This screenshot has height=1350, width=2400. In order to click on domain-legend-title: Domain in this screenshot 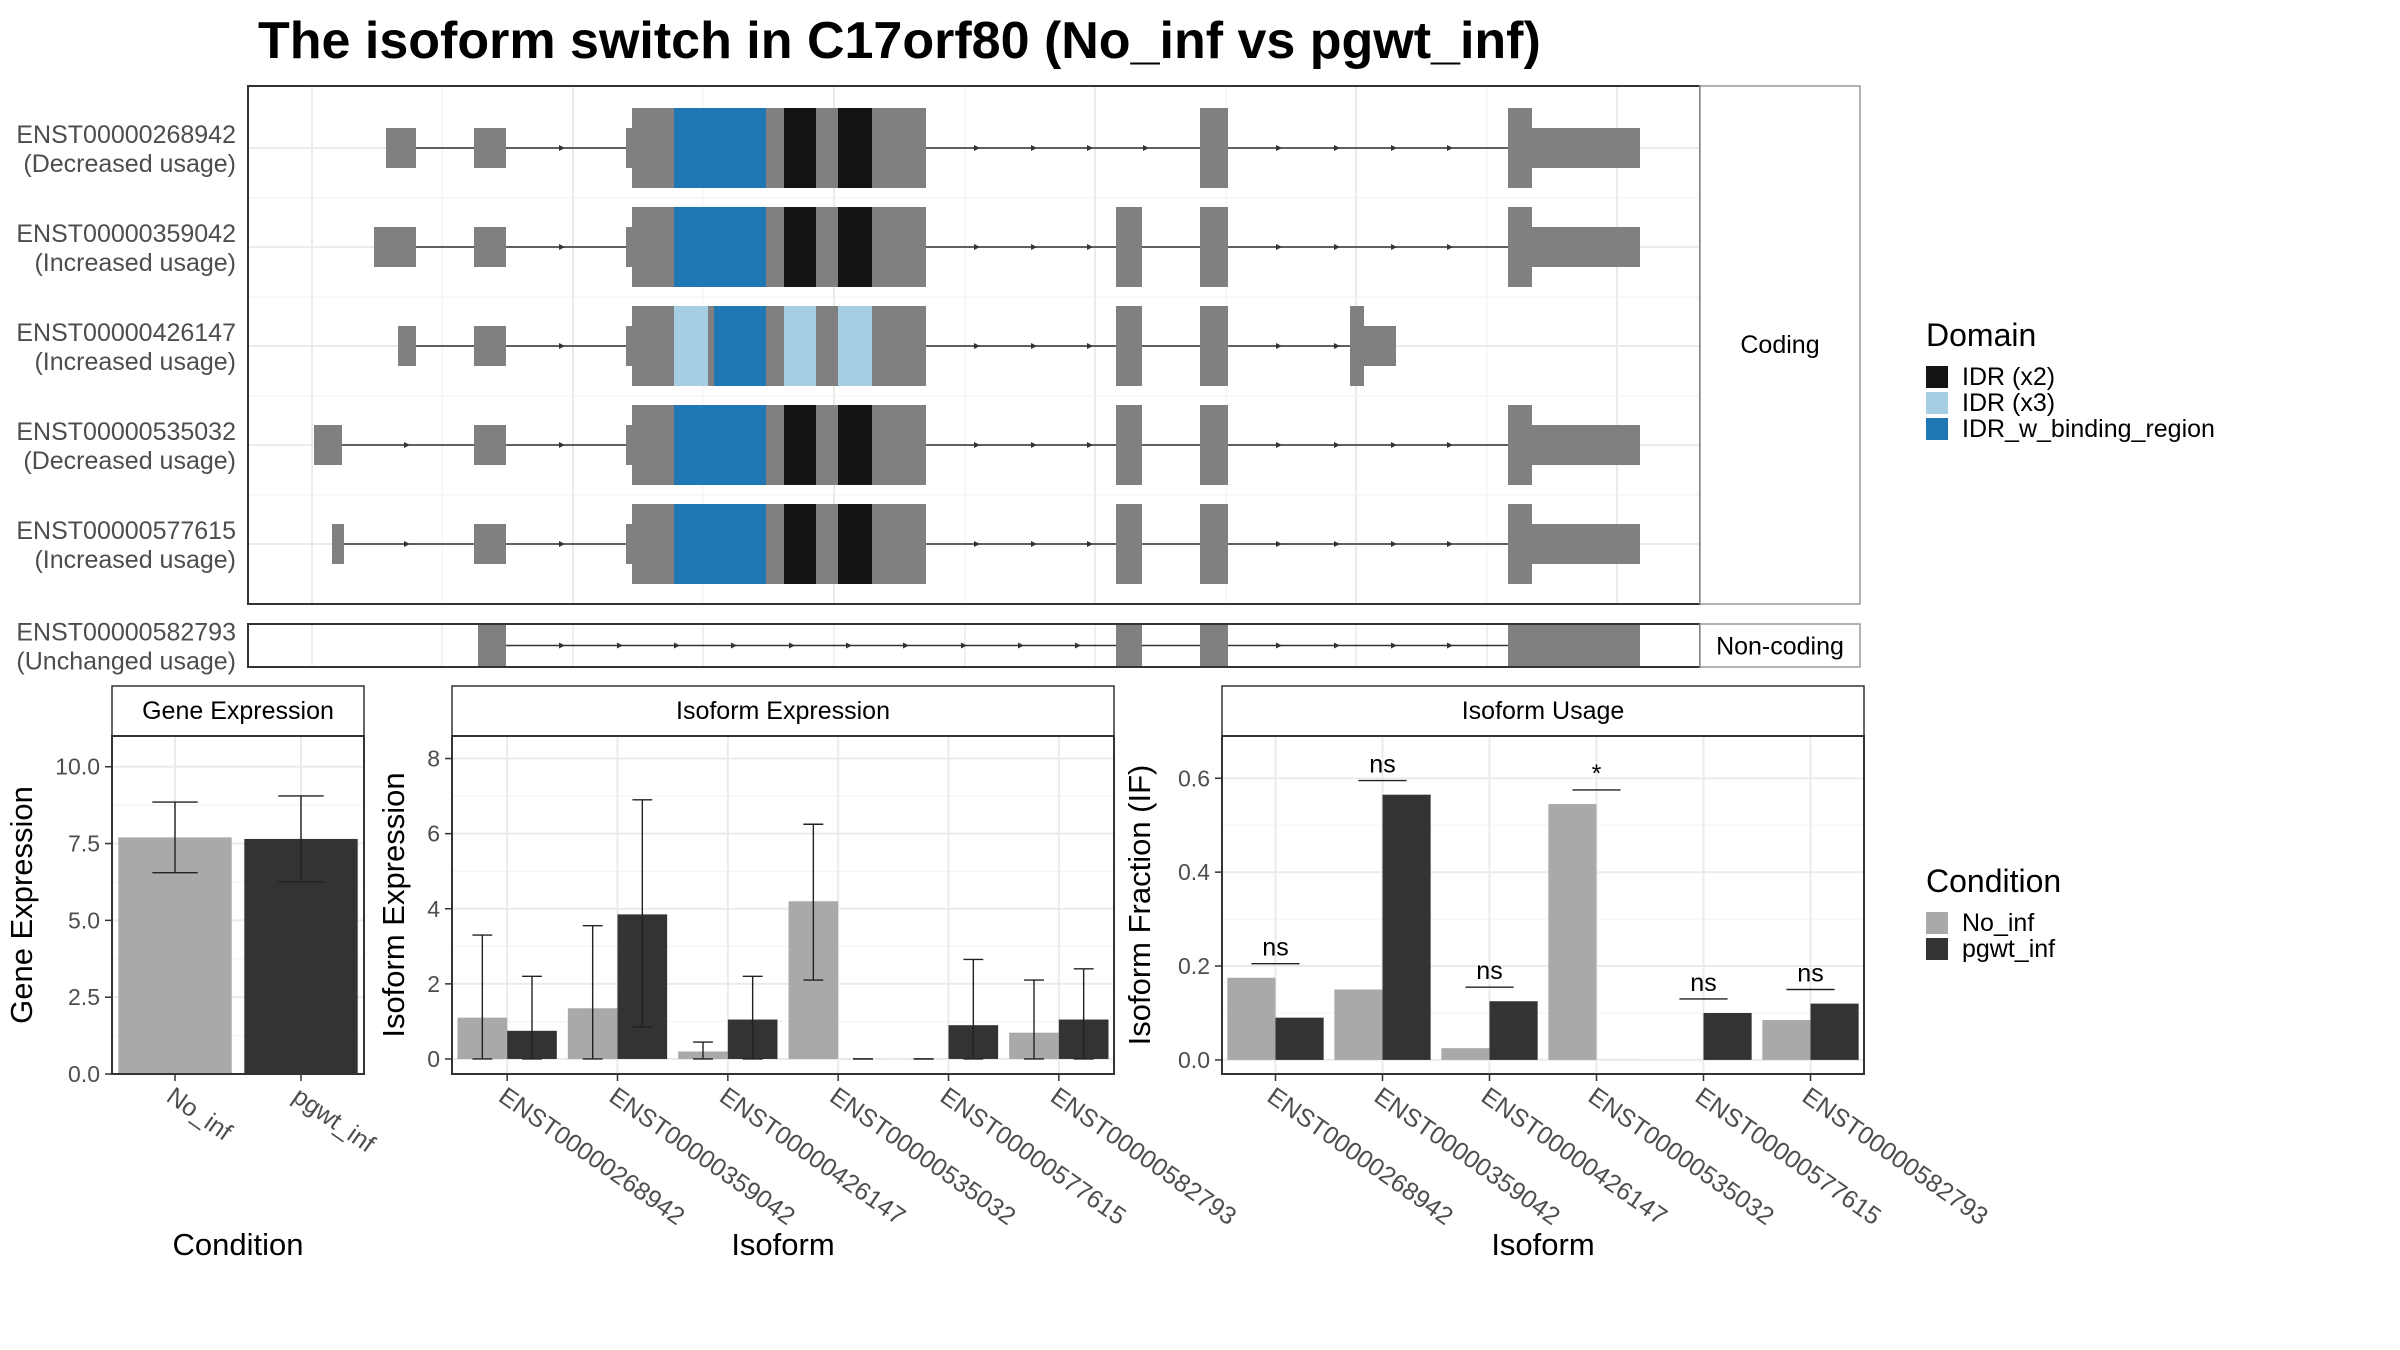, I will do `click(1981, 335)`.